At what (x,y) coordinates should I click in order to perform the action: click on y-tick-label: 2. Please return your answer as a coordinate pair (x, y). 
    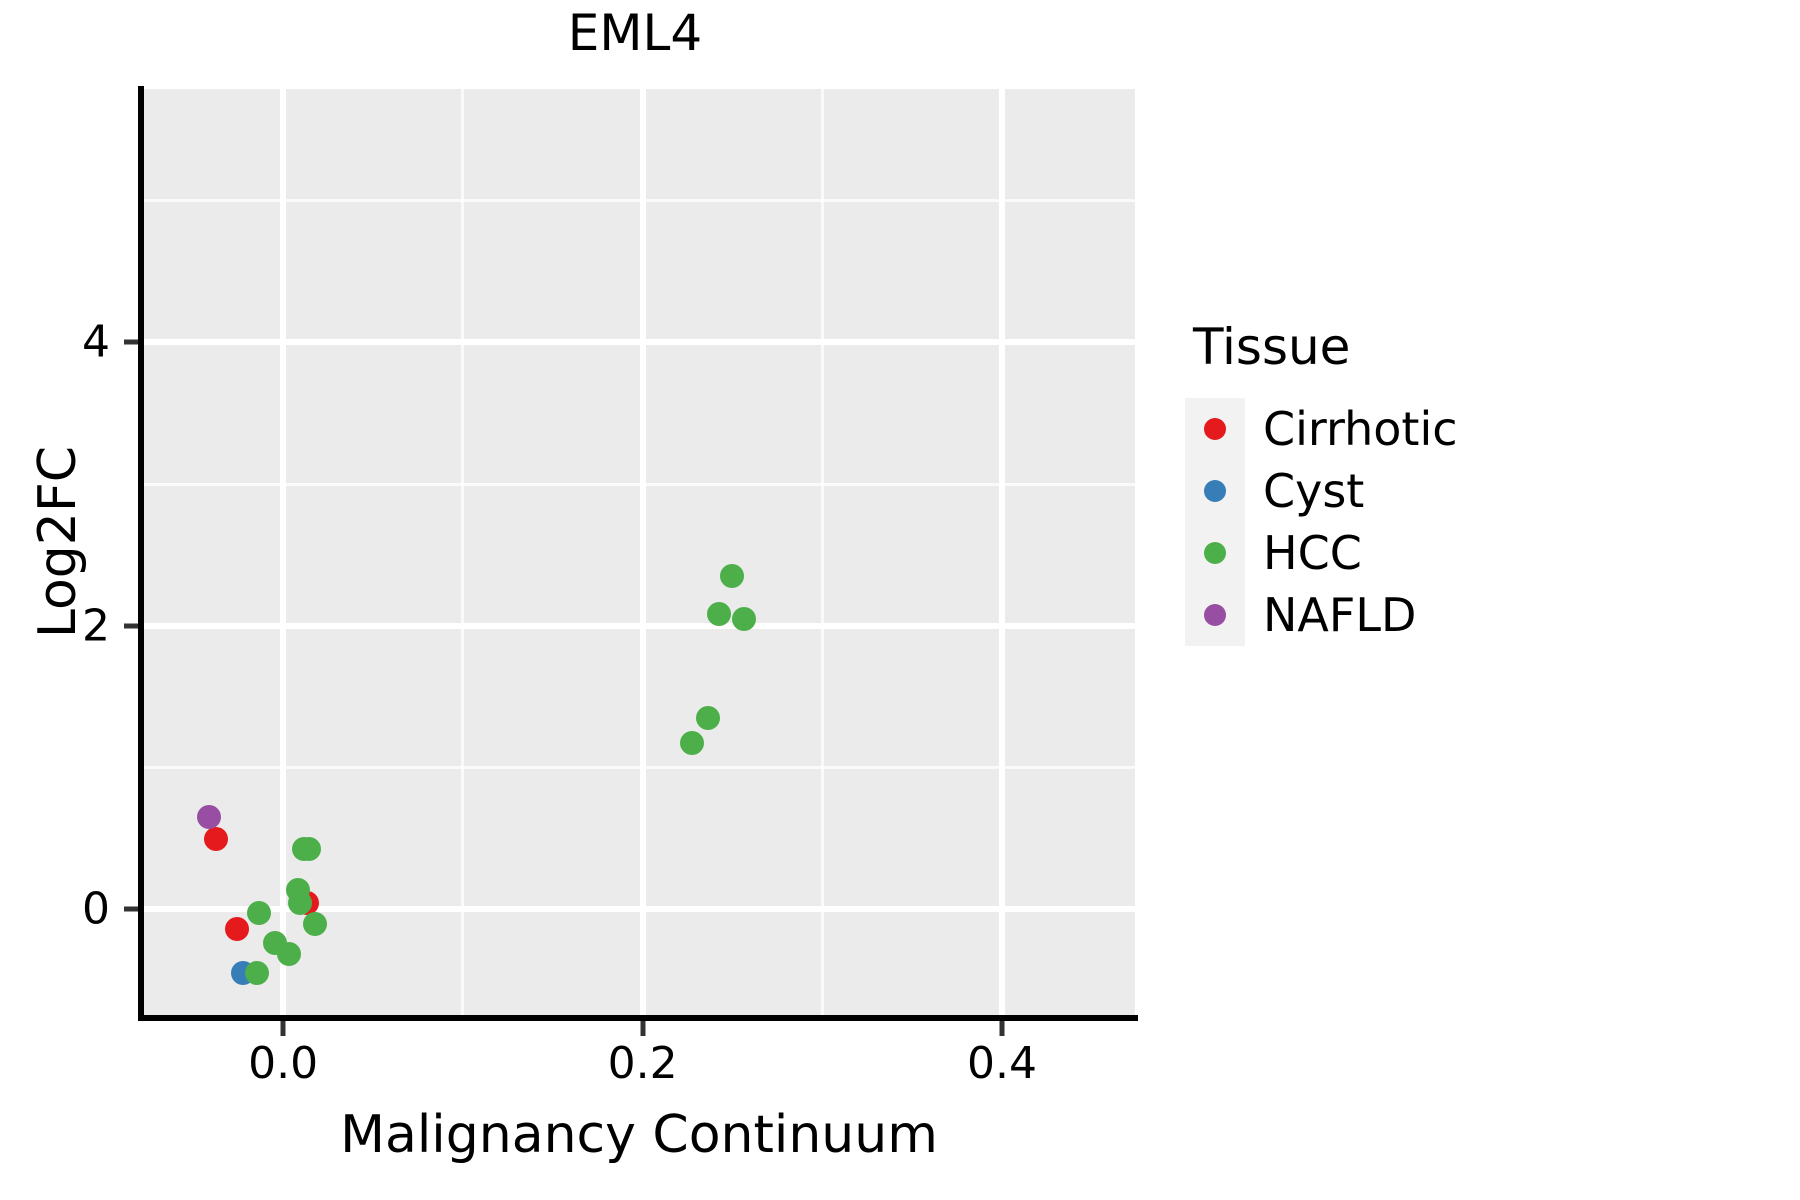
    Looking at the image, I should click on (96, 626).